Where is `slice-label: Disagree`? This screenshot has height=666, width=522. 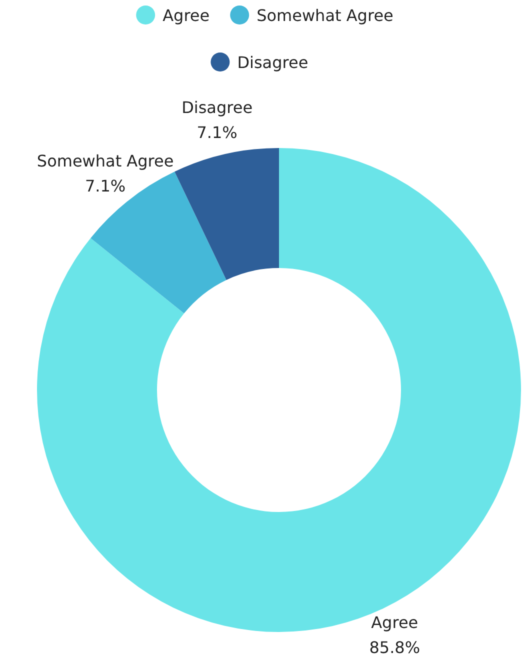
slice-label: Disagree is located at coordinates (217, 107).